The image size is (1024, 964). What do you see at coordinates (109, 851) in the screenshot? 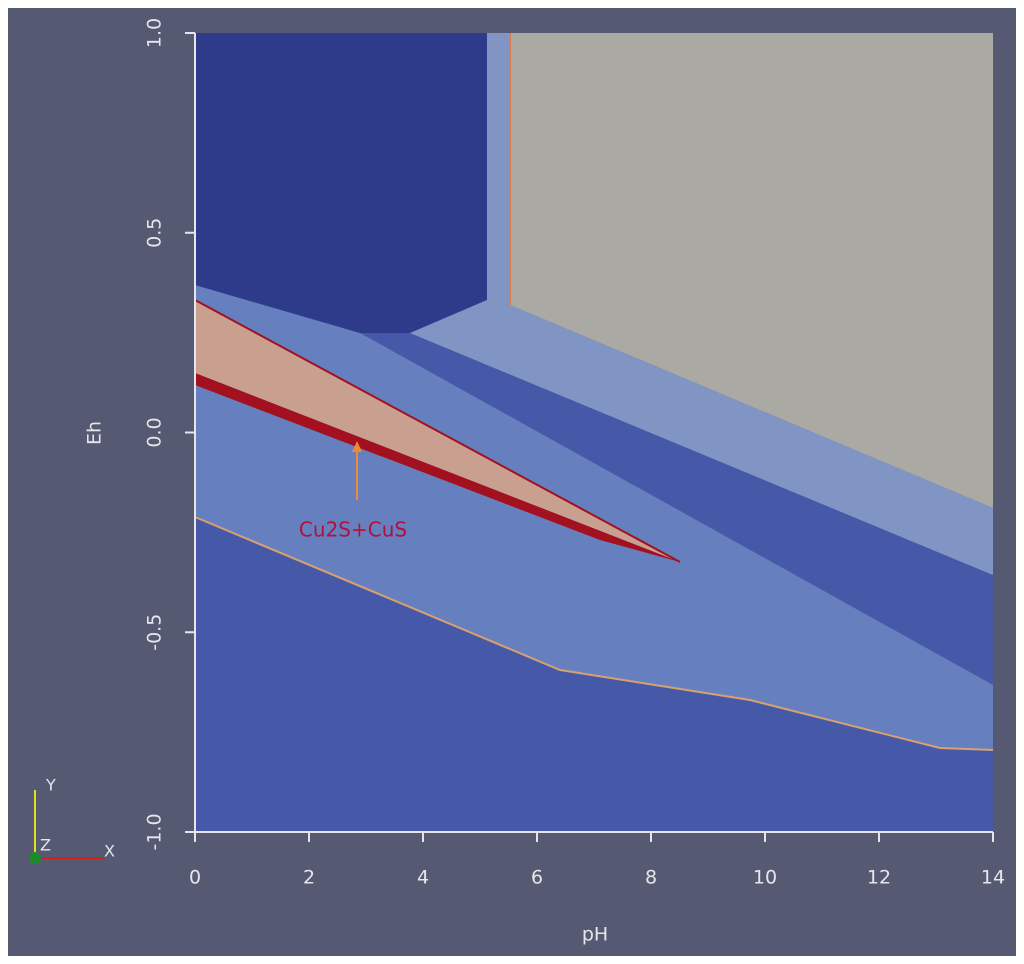
I see `triad-label: X` at bounding box center [109, 851].